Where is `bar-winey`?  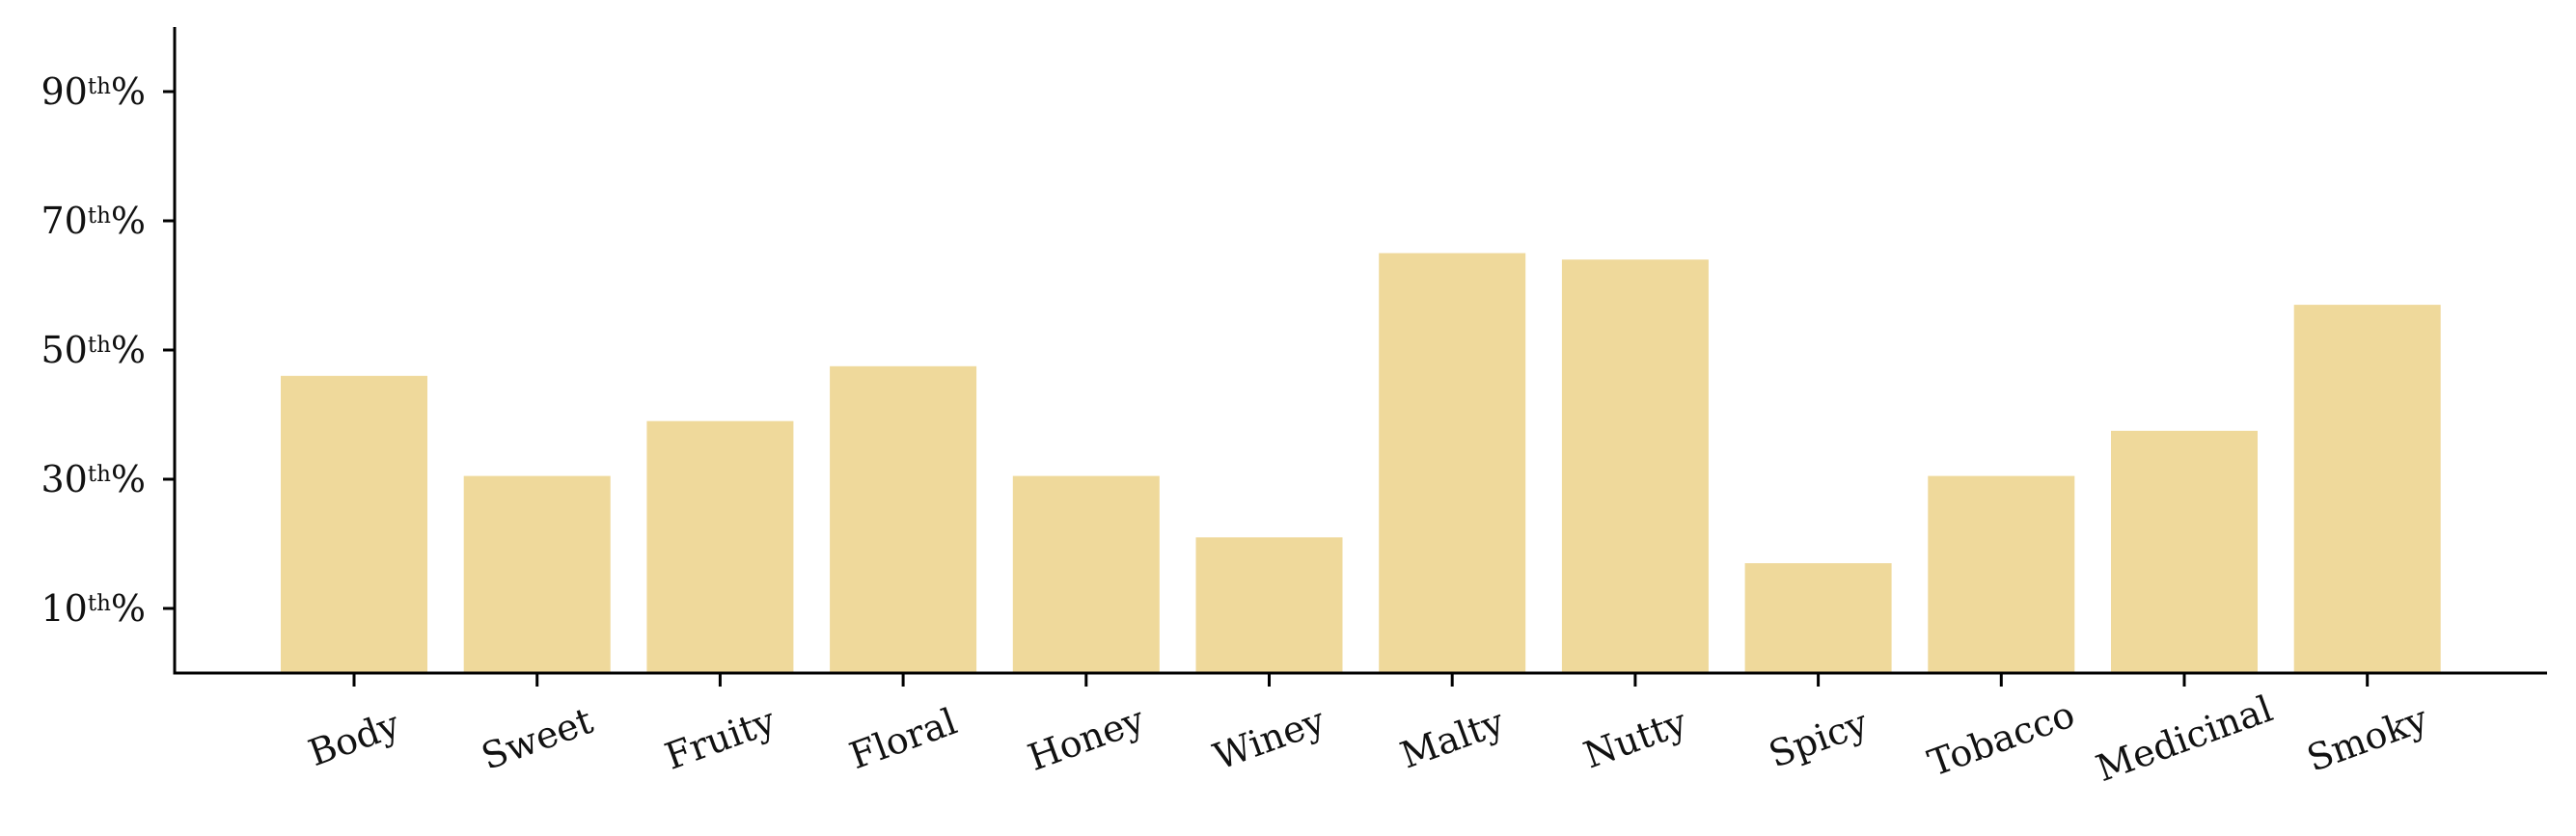
bar-winey is located at coordinates (1269, 605).